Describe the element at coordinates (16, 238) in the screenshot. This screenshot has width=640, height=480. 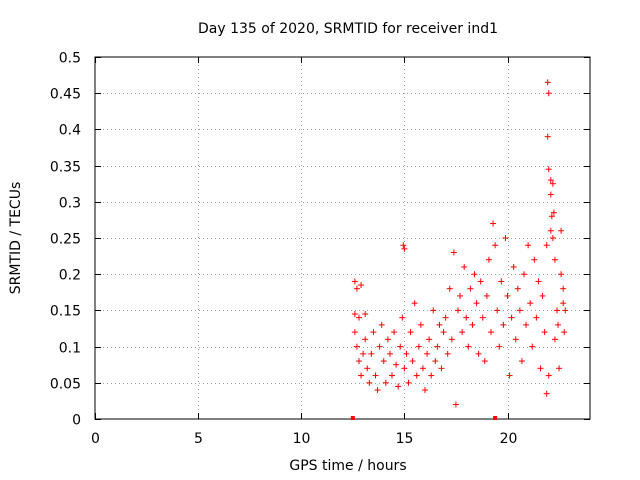
I see `y-axis-title: SRMTID / TECUs` at that location.